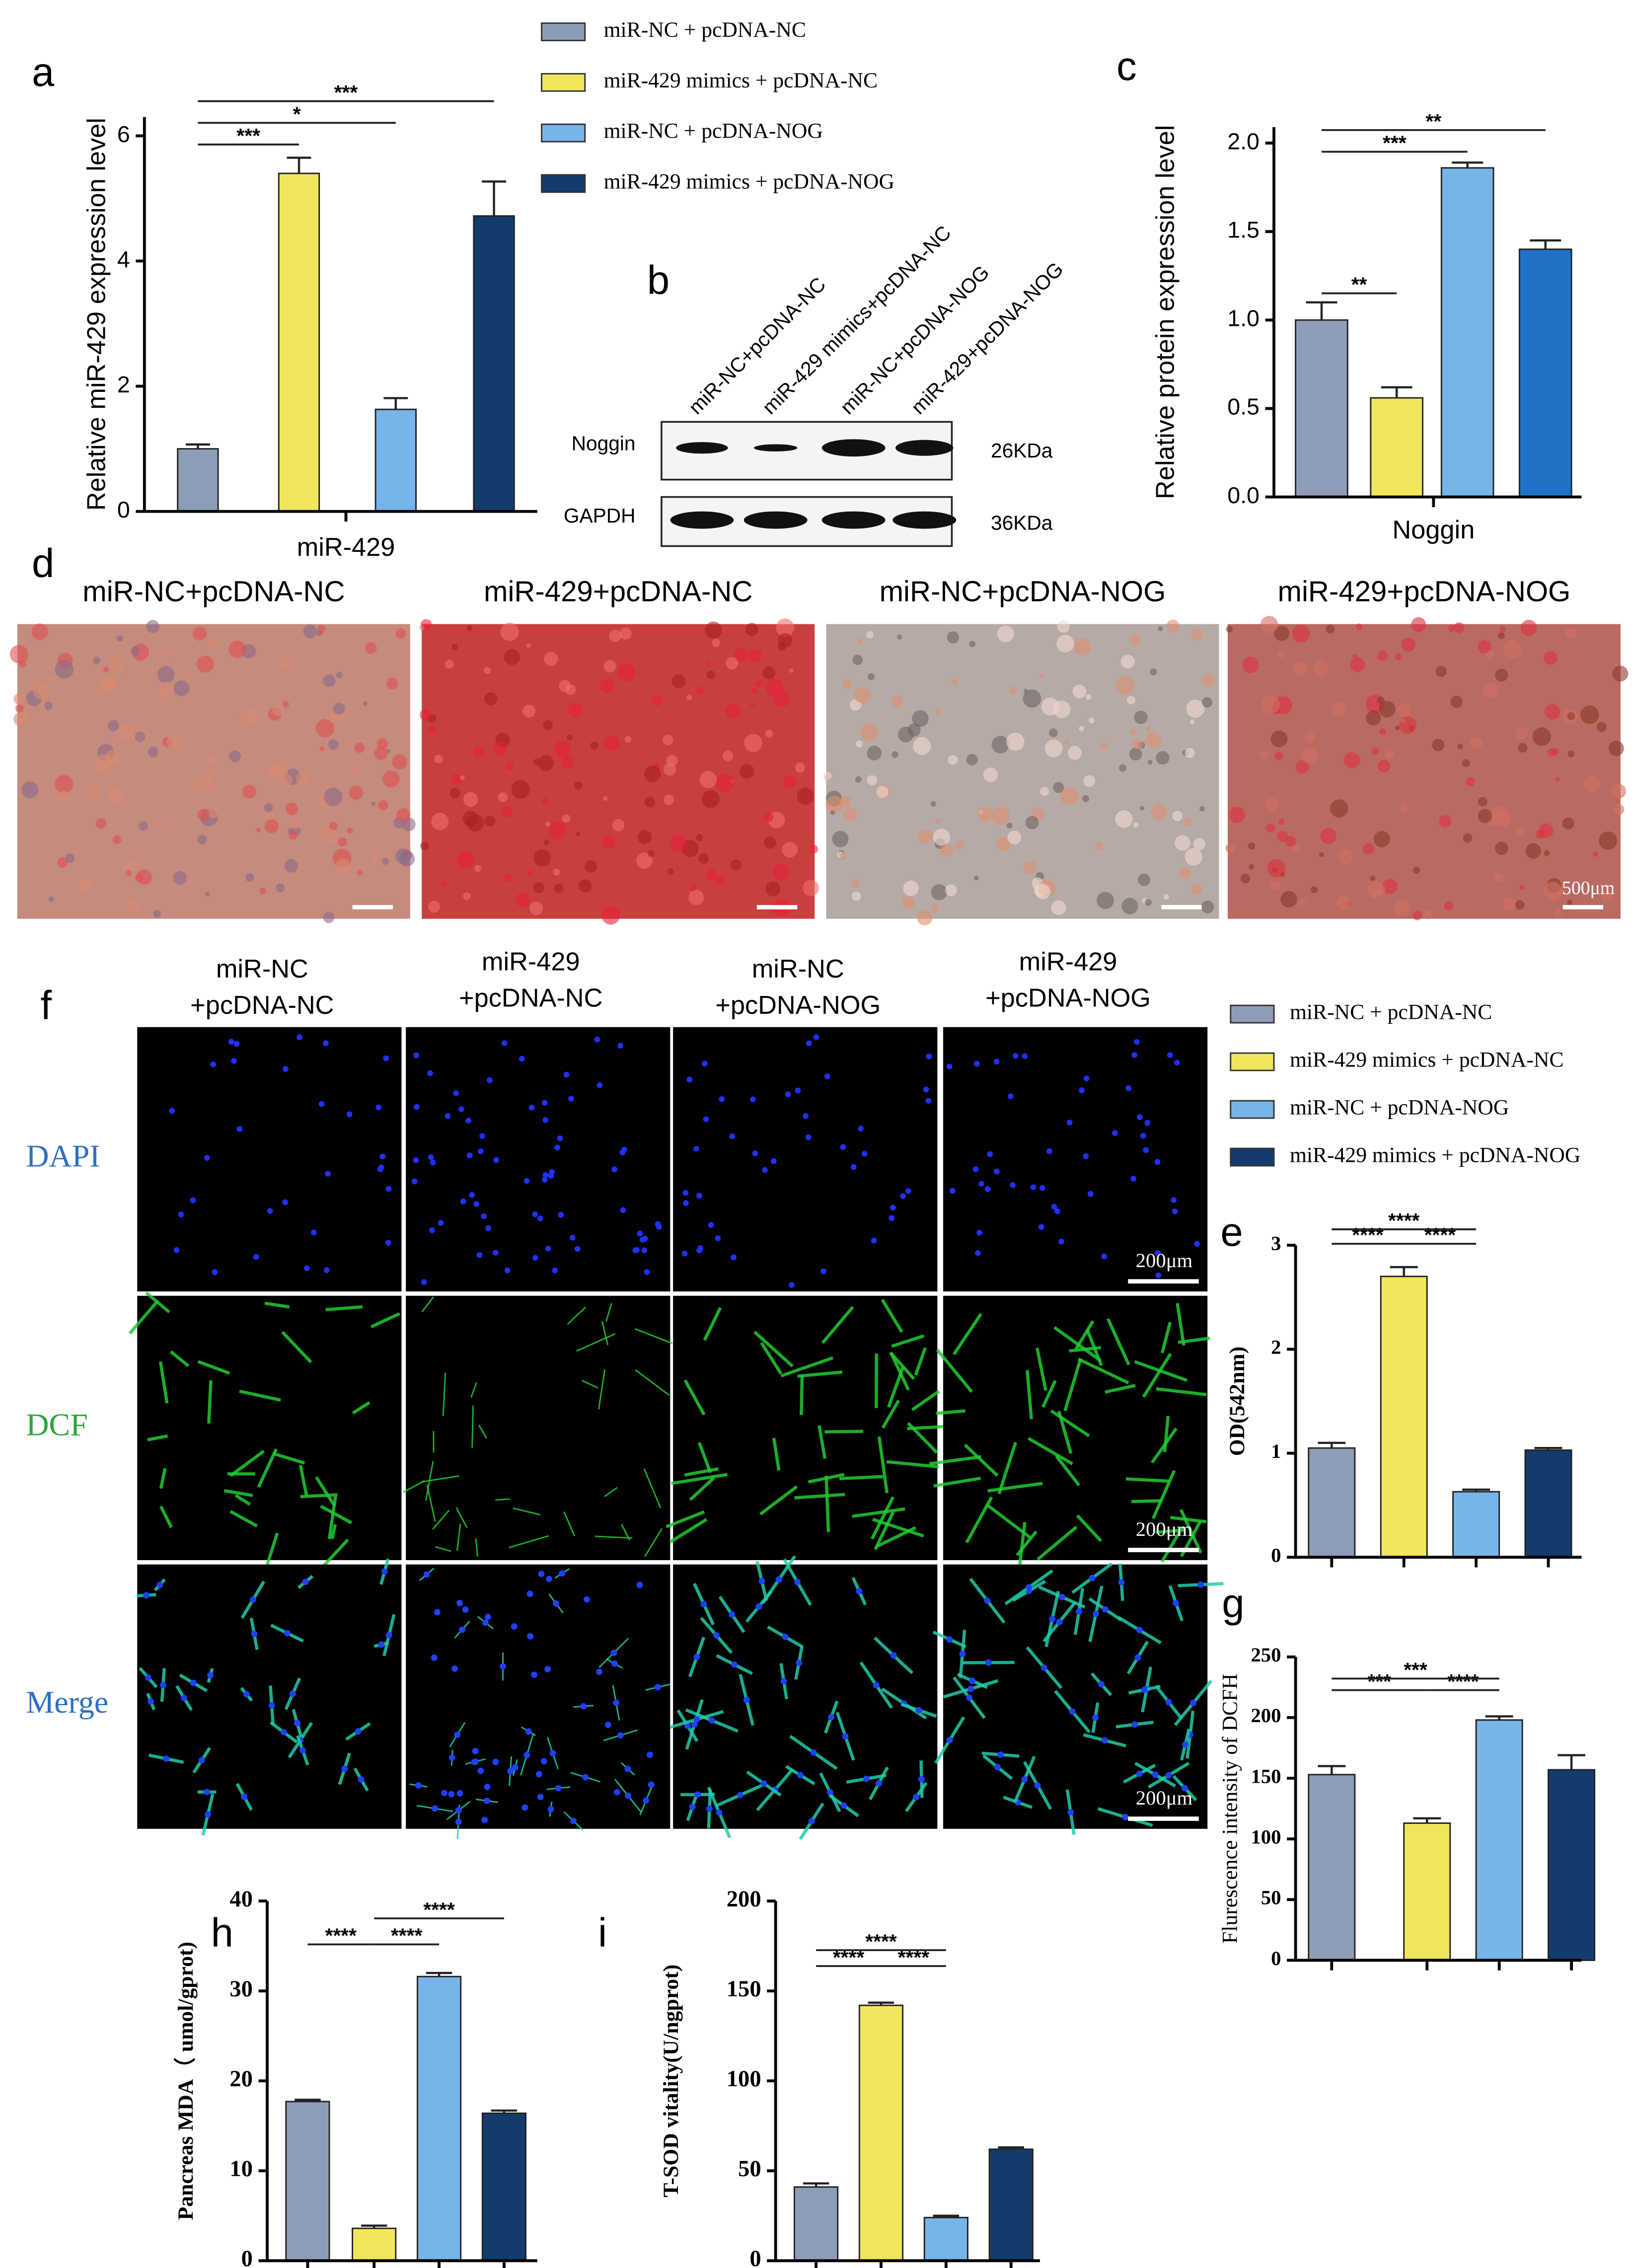  I want to click on fluorescence-image, so click(806, 1696).